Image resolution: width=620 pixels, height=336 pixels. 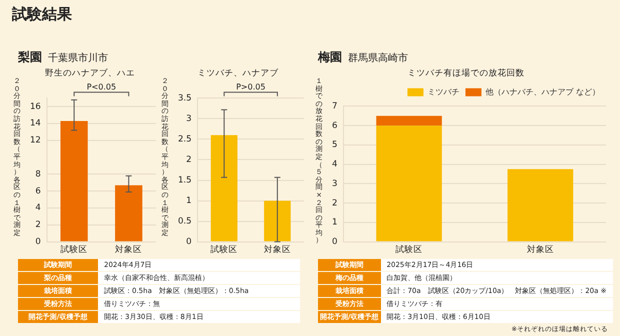 I want to click on y-tick-label: 0.5, so click(x=185, y=221).